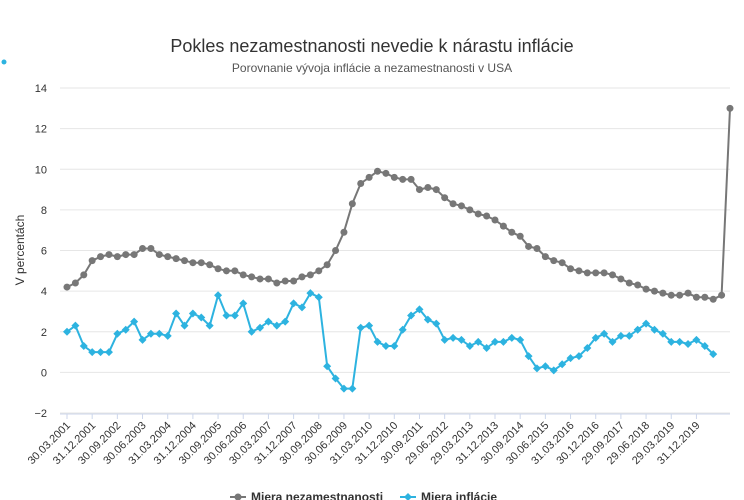 The image size is (744, 500). Describe the element at coordinates (448, 495) in the screenshot. I see `legend-item: Miera inflácie` at that location.